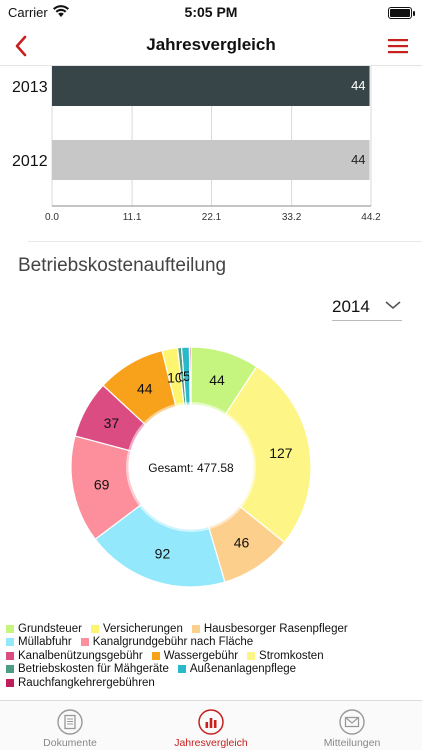 This screenshot has width=422, height=751. I want to click on section-title: Betriebskostenaufteilung, so click(122, 265).